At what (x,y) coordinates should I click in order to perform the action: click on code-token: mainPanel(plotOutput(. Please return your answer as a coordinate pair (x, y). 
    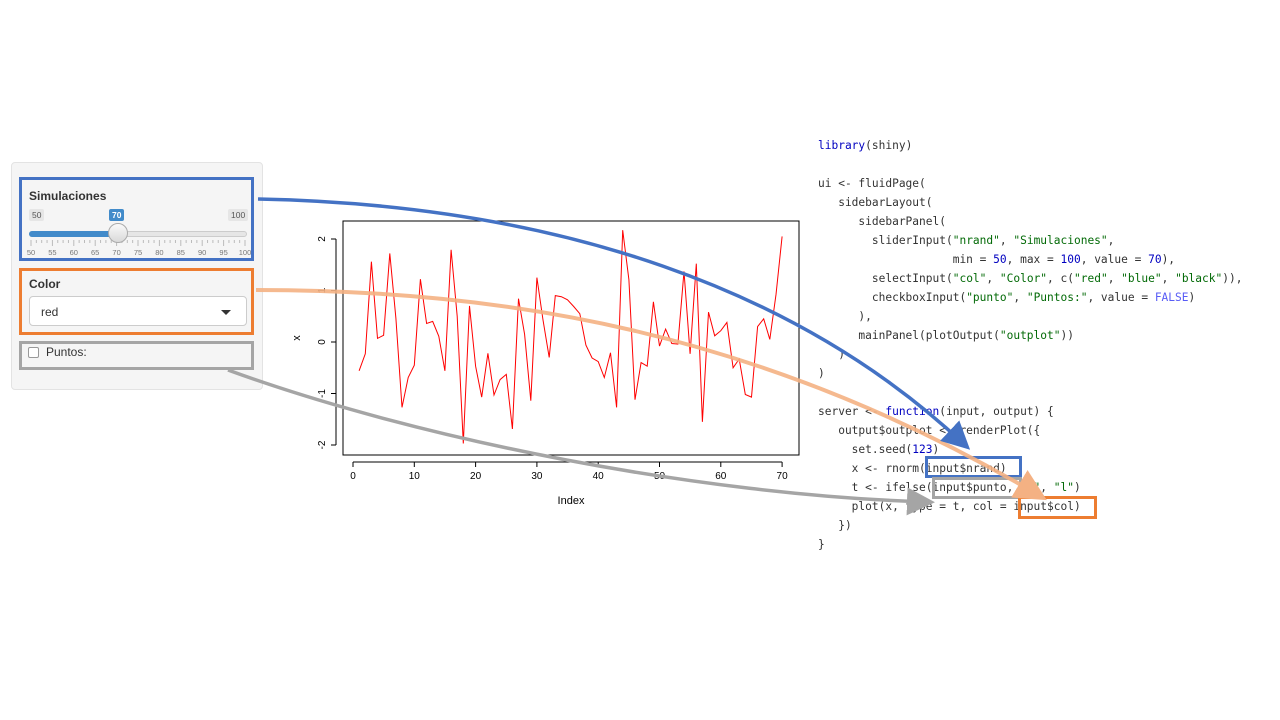
    Looking at the image, I should click on (909, 335).